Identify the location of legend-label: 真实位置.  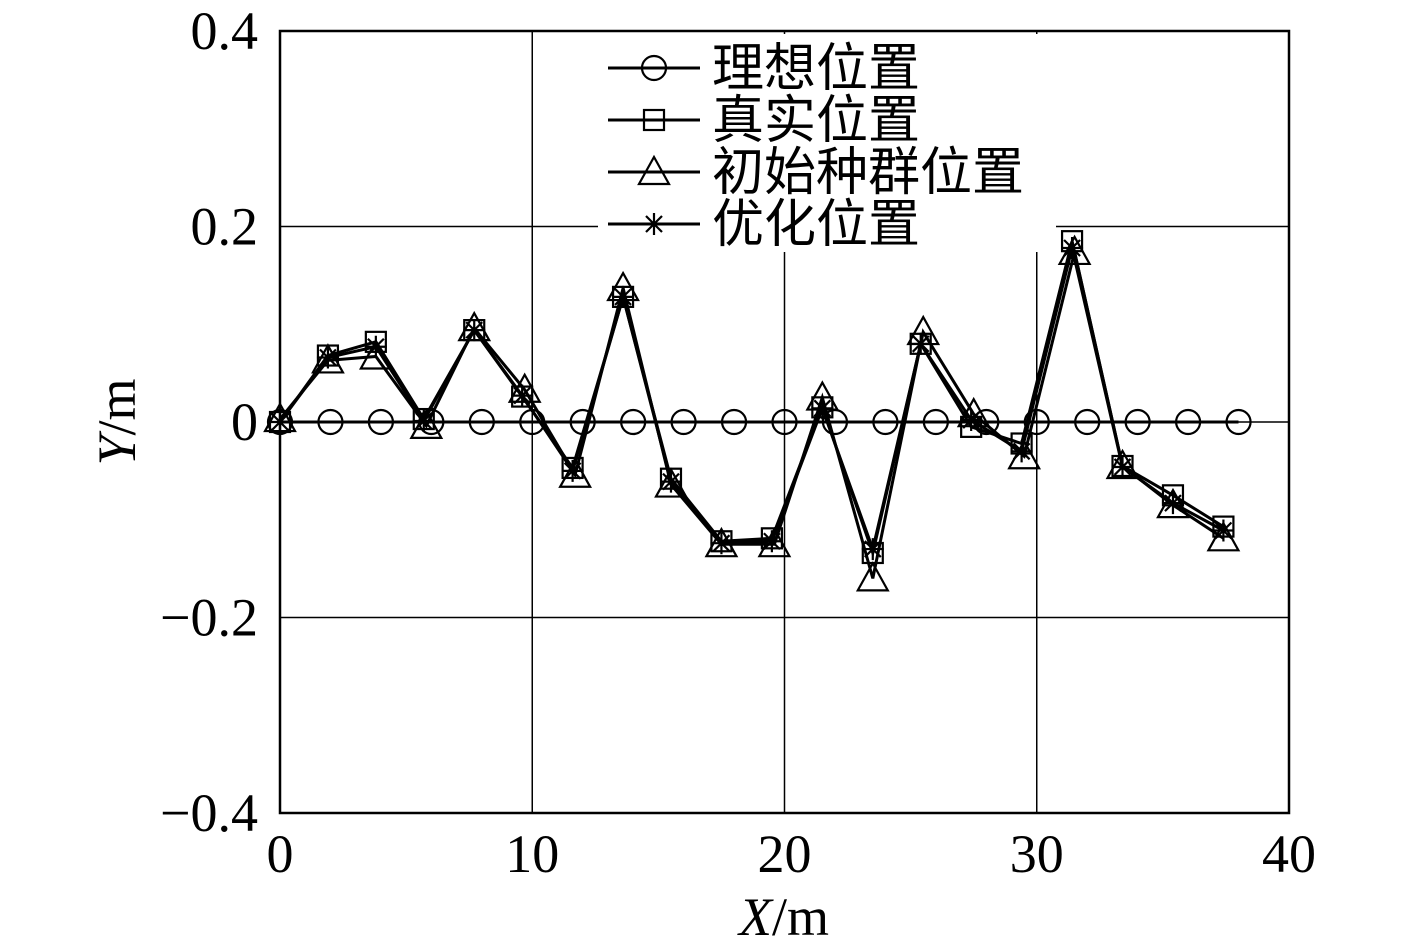
(816, 121).